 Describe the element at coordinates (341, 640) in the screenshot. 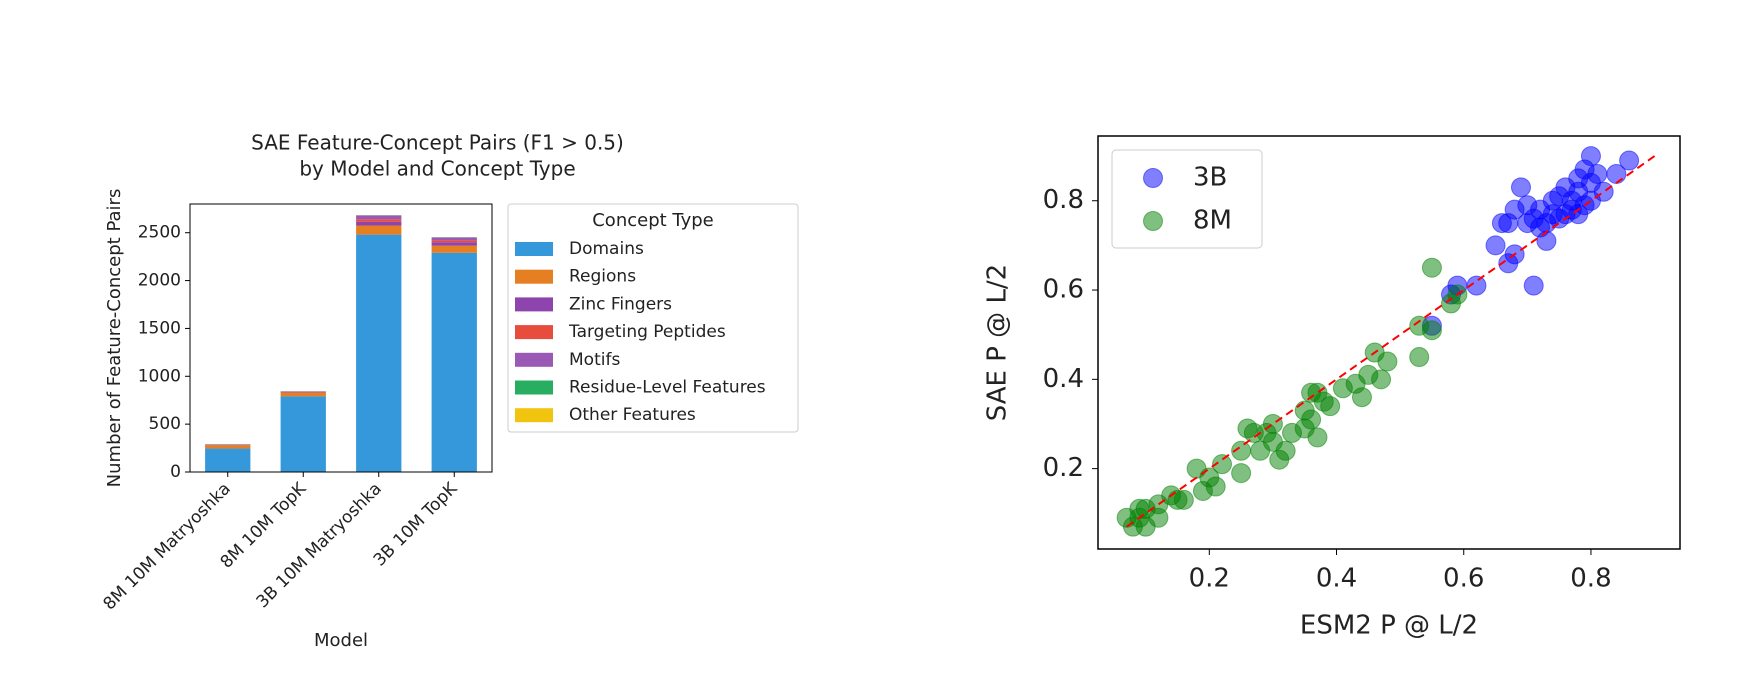

I see `x-axis-label: Model` at that location.